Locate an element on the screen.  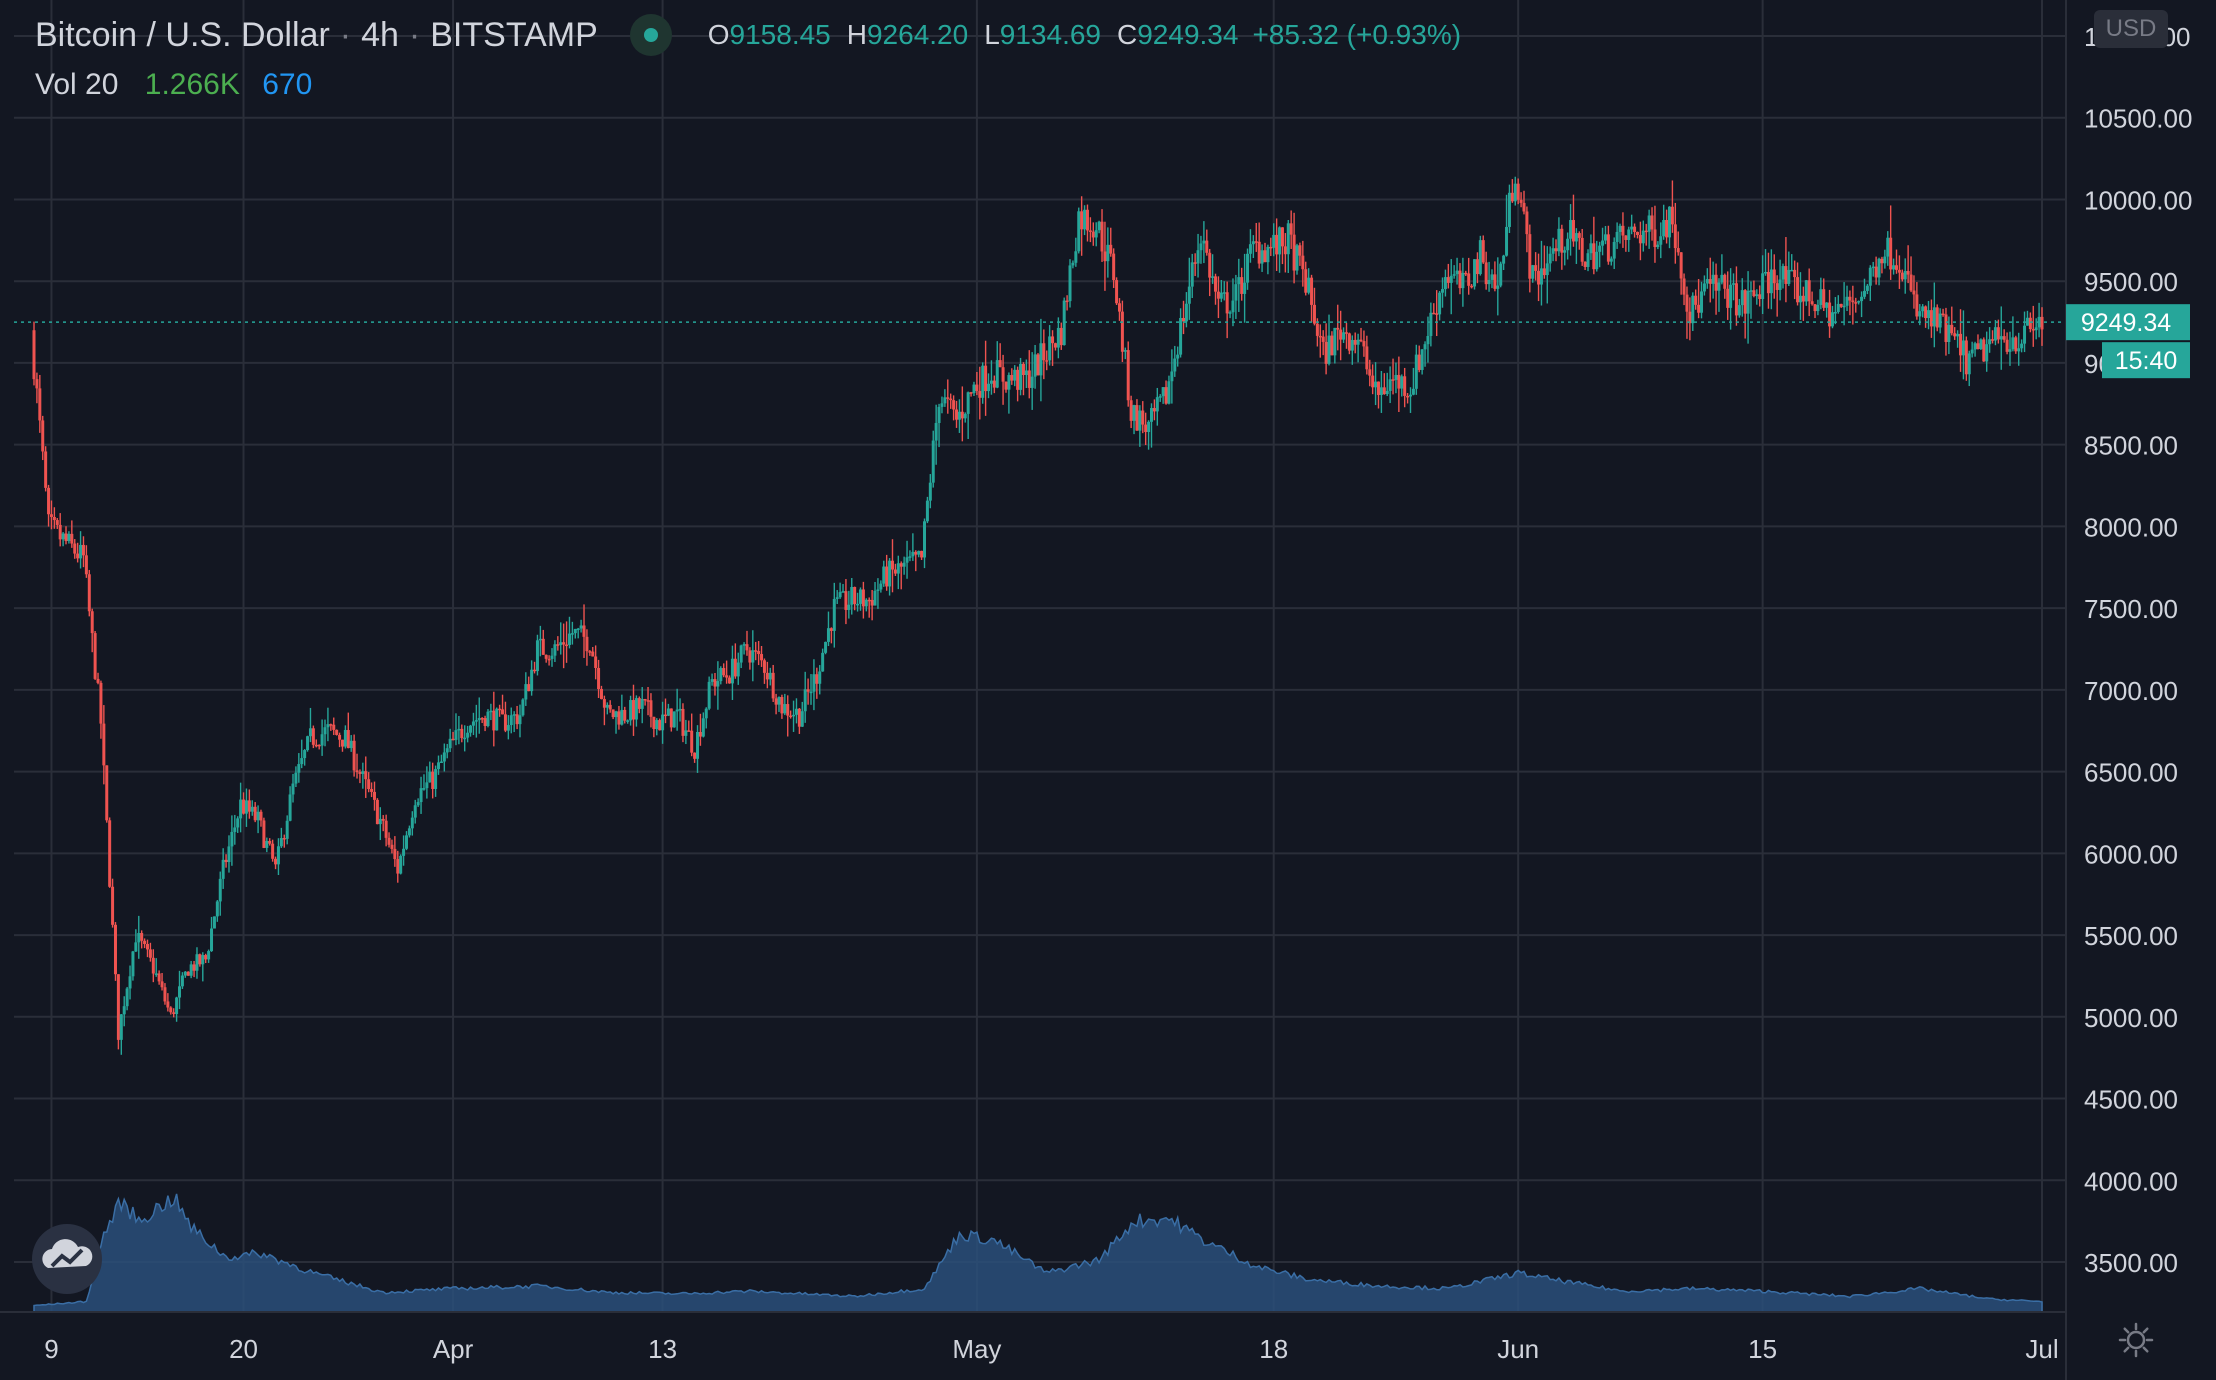
currency-button: USD is located at coordinates (2131, 29).